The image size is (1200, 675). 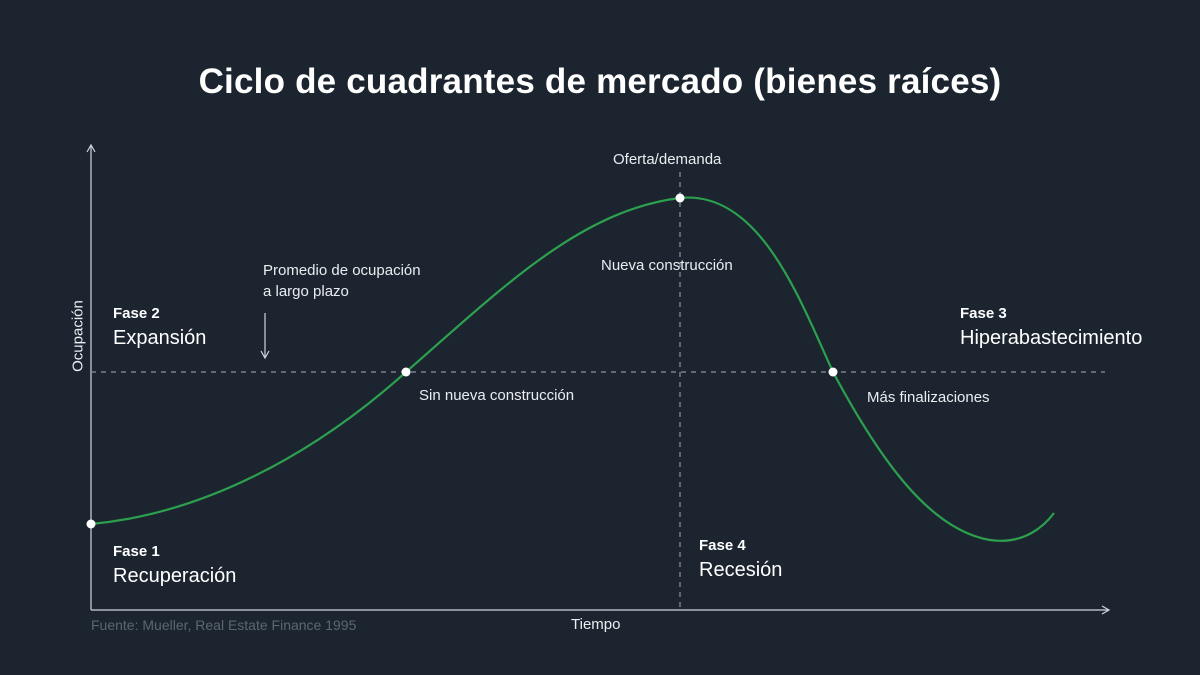 I want to click on cross-up-marker, so click(x=406, y=372).